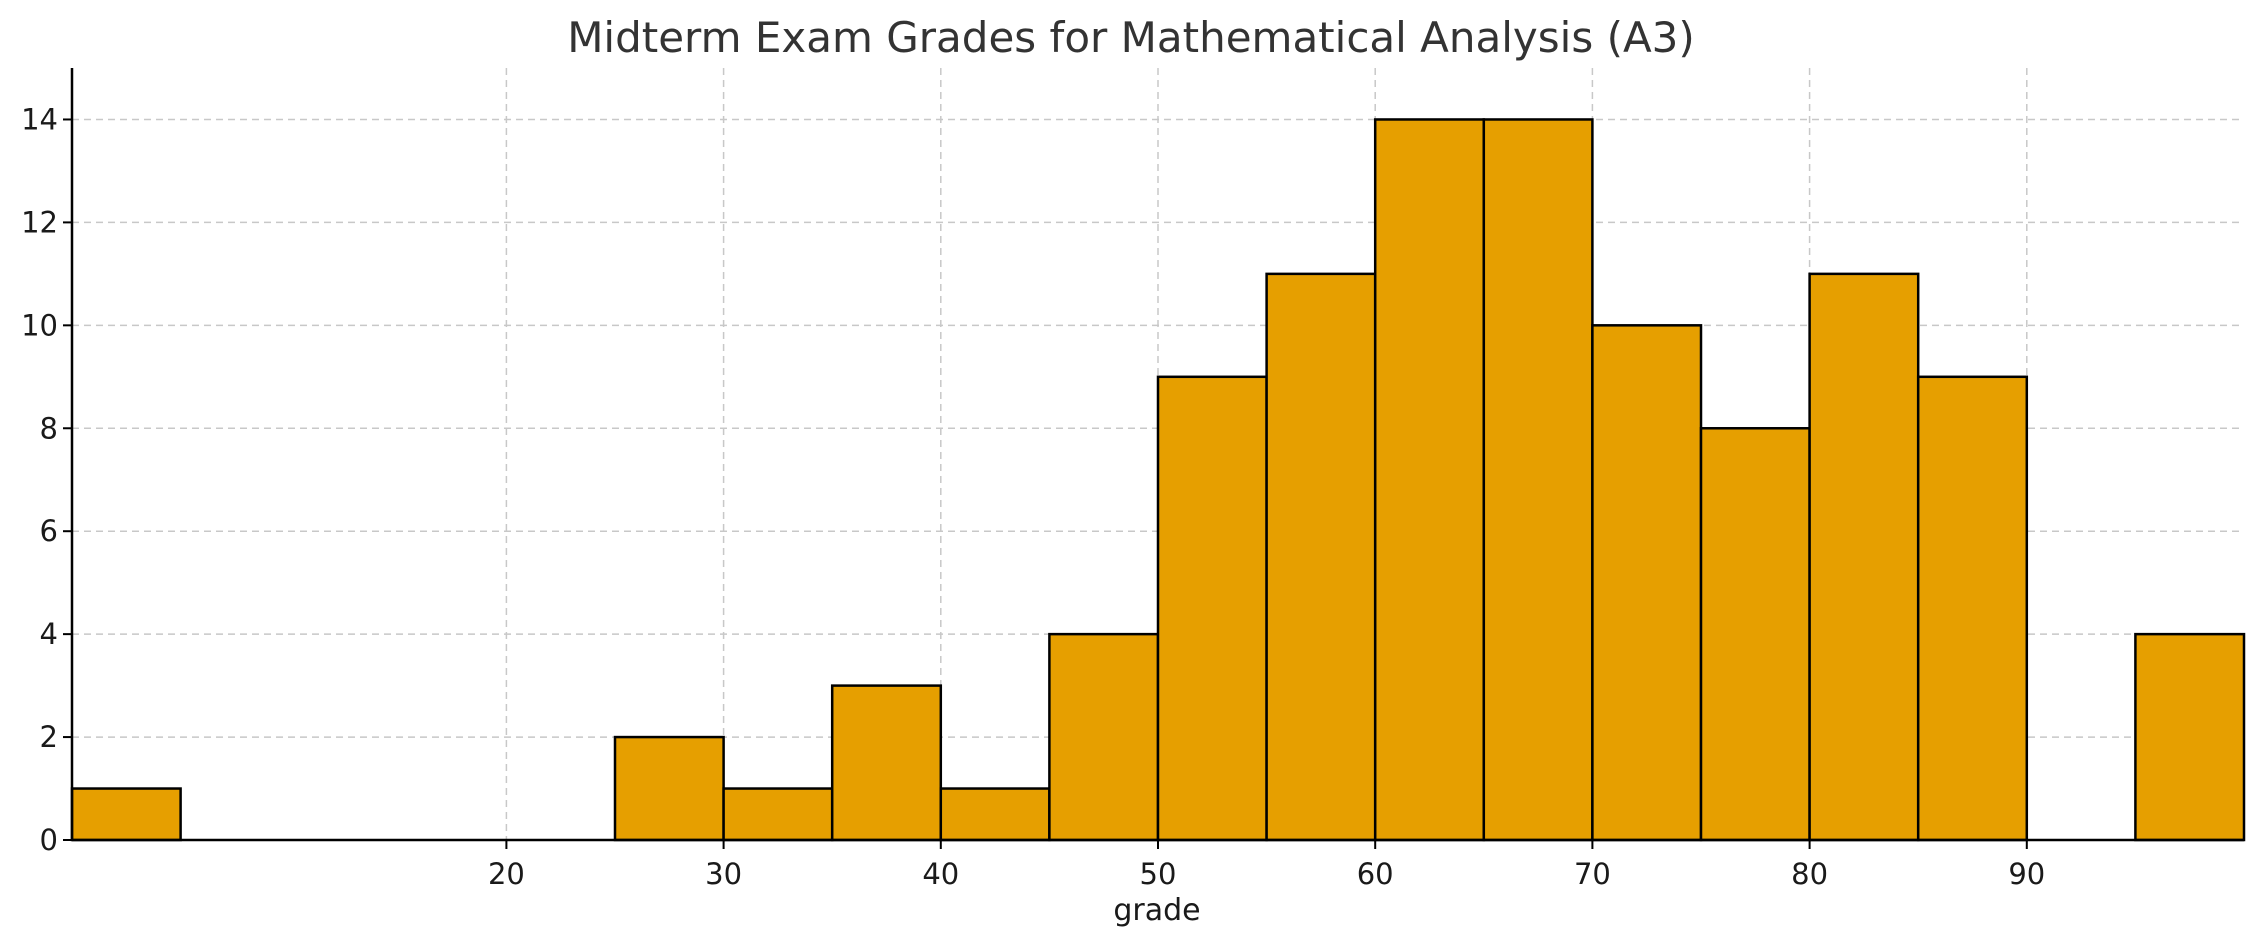 The width and height of the screenshot is (2262, 952). What do you see at coordinates (2026, 874) in the screenshot?
I see `x-tick-label: 90` at bounding box center [2026, 874].